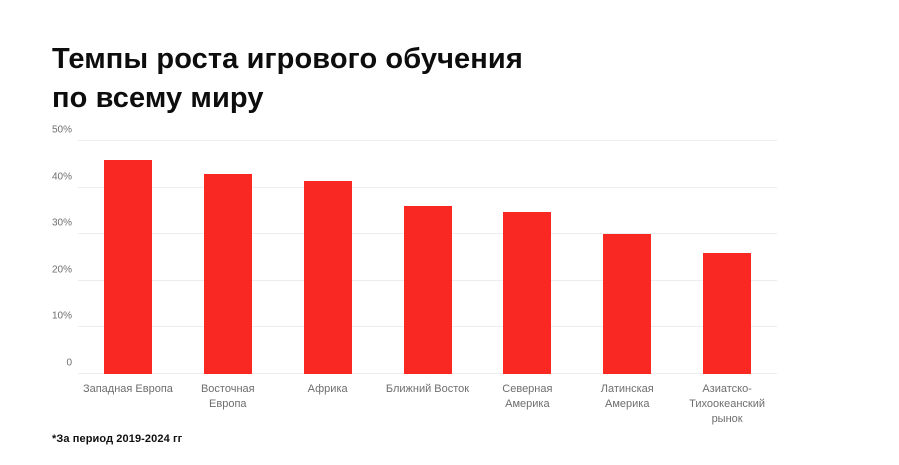  What do you see at coordinates (727, 404) in the screenshot?
I see `x-tick-label: Азиатско-Тихоокеанский рынок` at bounding box center [727, 404].